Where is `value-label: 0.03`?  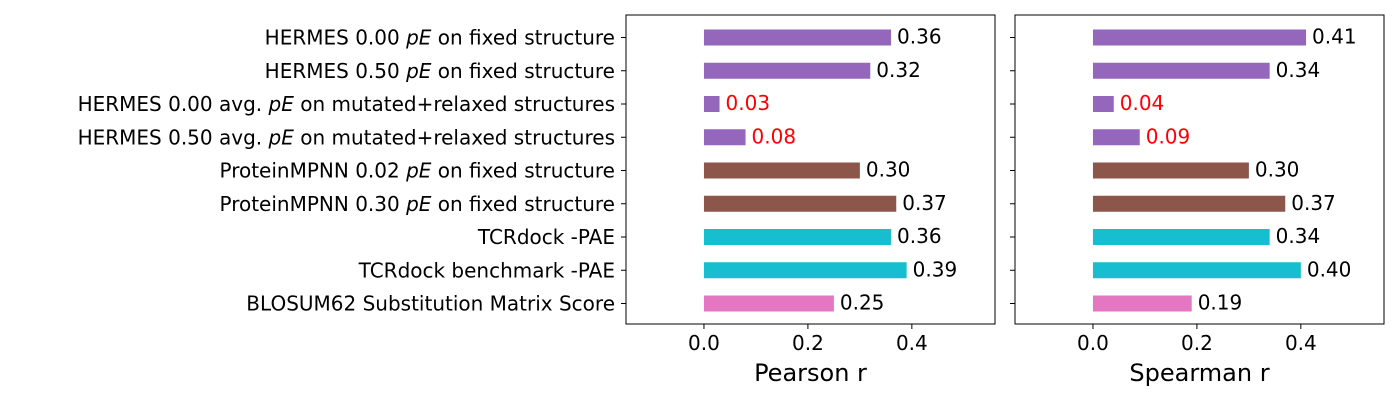 value-label: 0.03 is located at coordinates (748, 103).